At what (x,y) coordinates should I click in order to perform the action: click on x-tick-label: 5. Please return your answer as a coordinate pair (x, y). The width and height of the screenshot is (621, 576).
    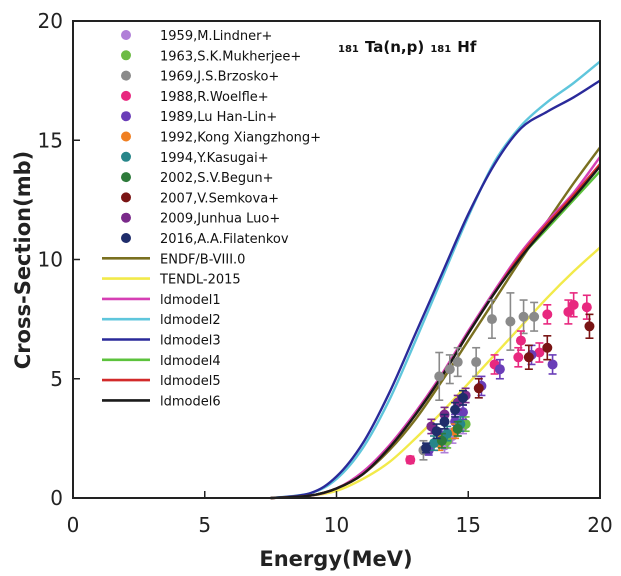
    Looking at the image, I should click on (204, 525).